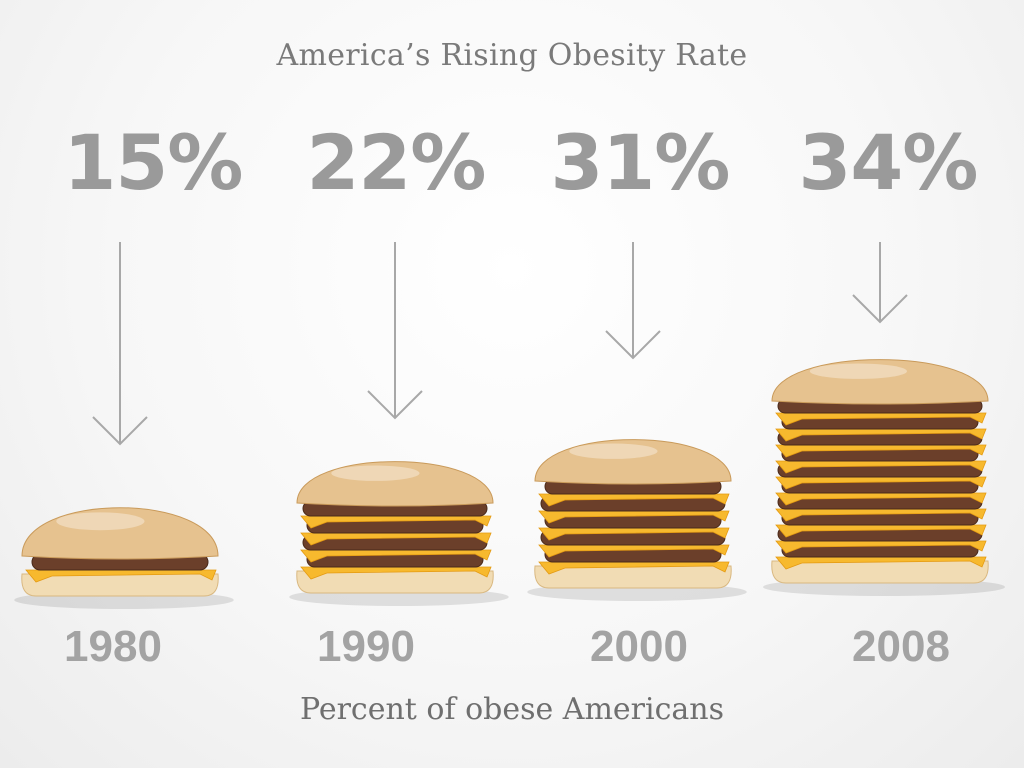  What do you see at coordinates (153, 162) in the screenshot?
I see `value-label-1980: 15%` at bounding box center [153, 162].